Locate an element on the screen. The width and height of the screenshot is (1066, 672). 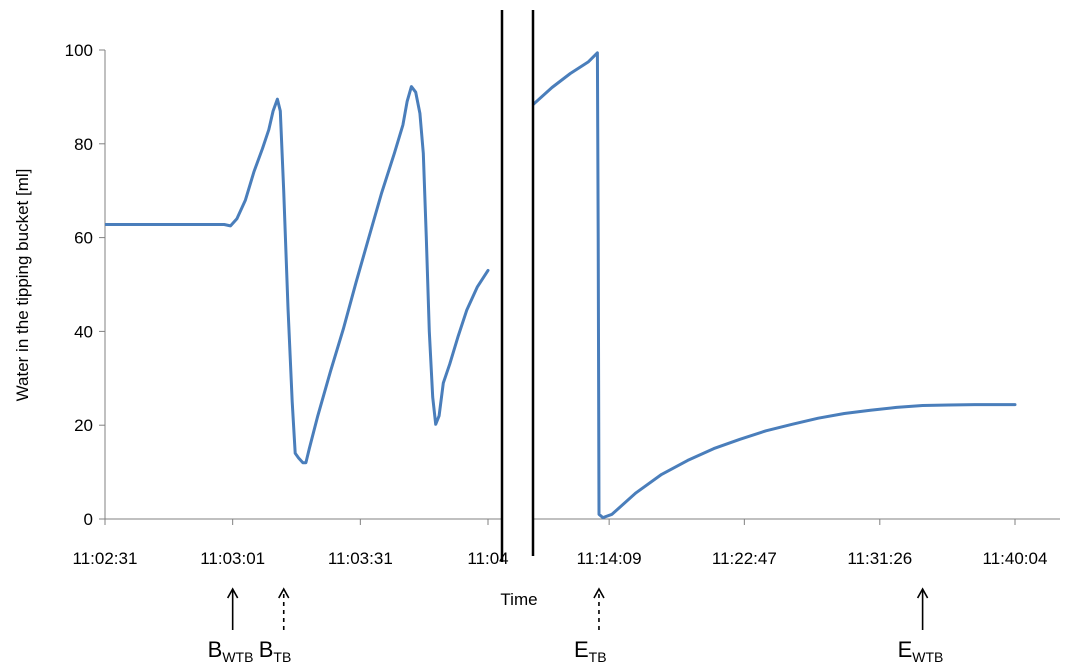
annotation-label: BTB is located at coordinates (275, 651).